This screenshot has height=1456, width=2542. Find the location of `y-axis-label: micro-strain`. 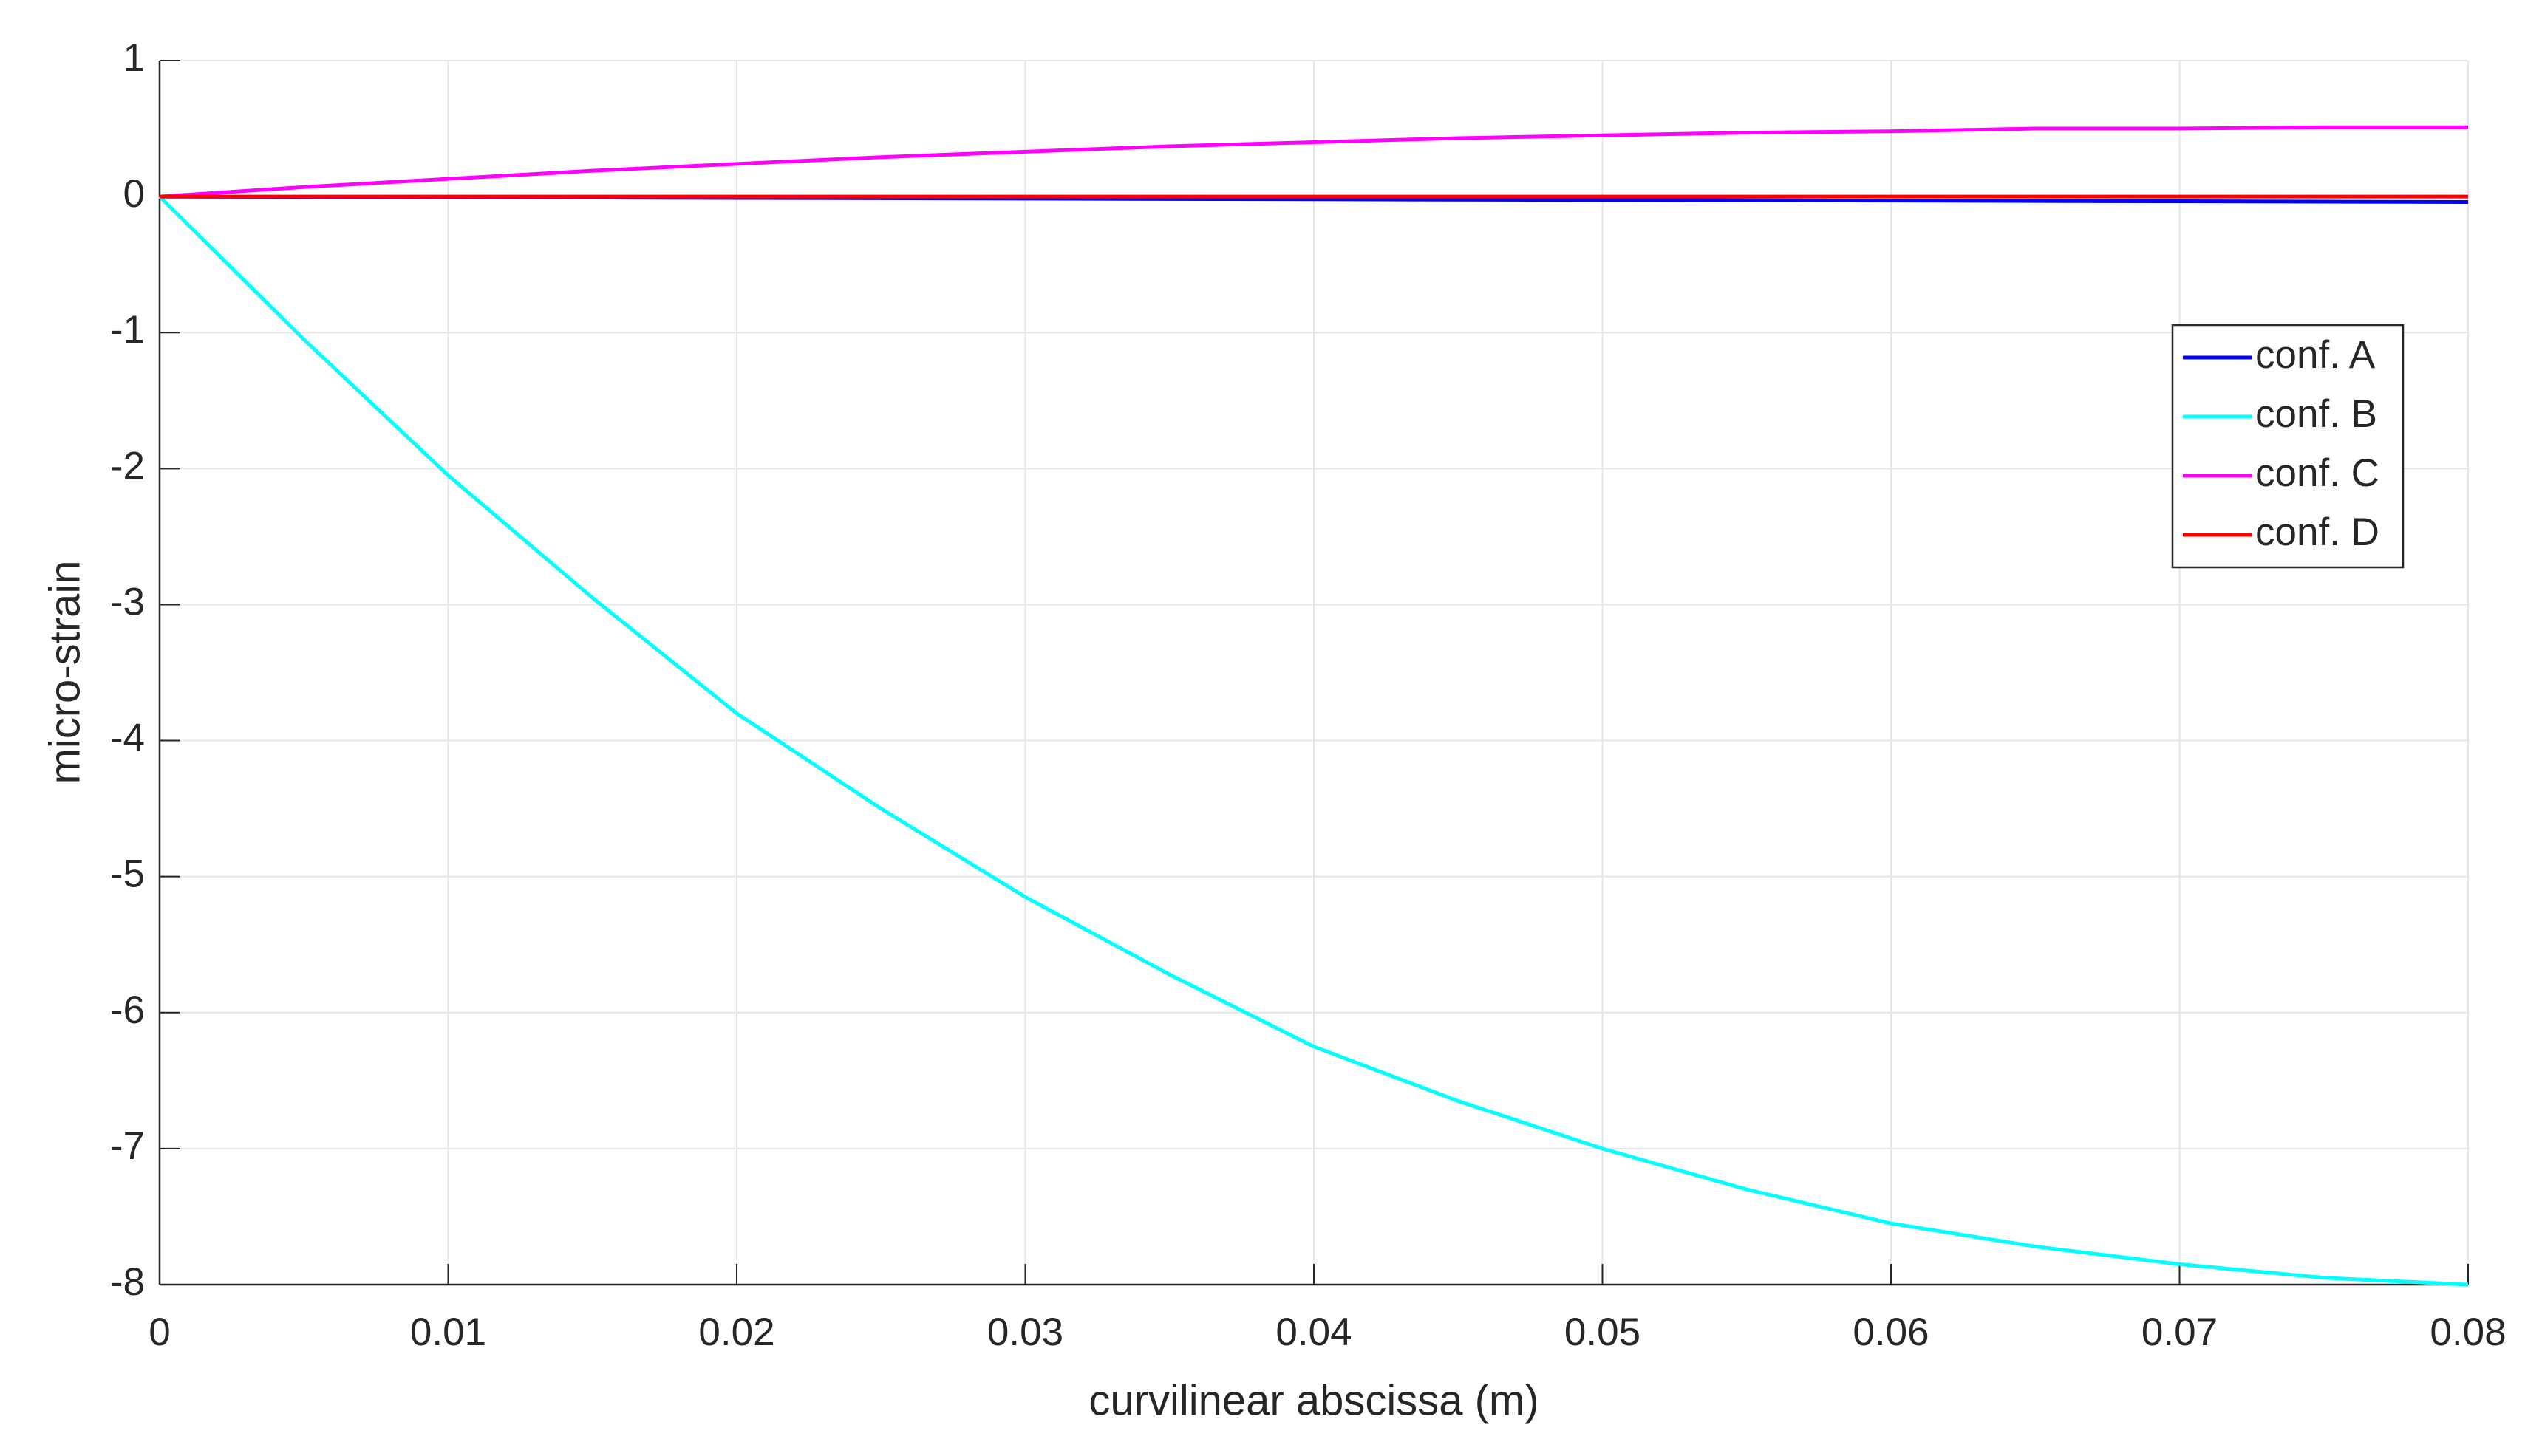

y-axis-label: micro-strain is located at coordinates (65, 673).